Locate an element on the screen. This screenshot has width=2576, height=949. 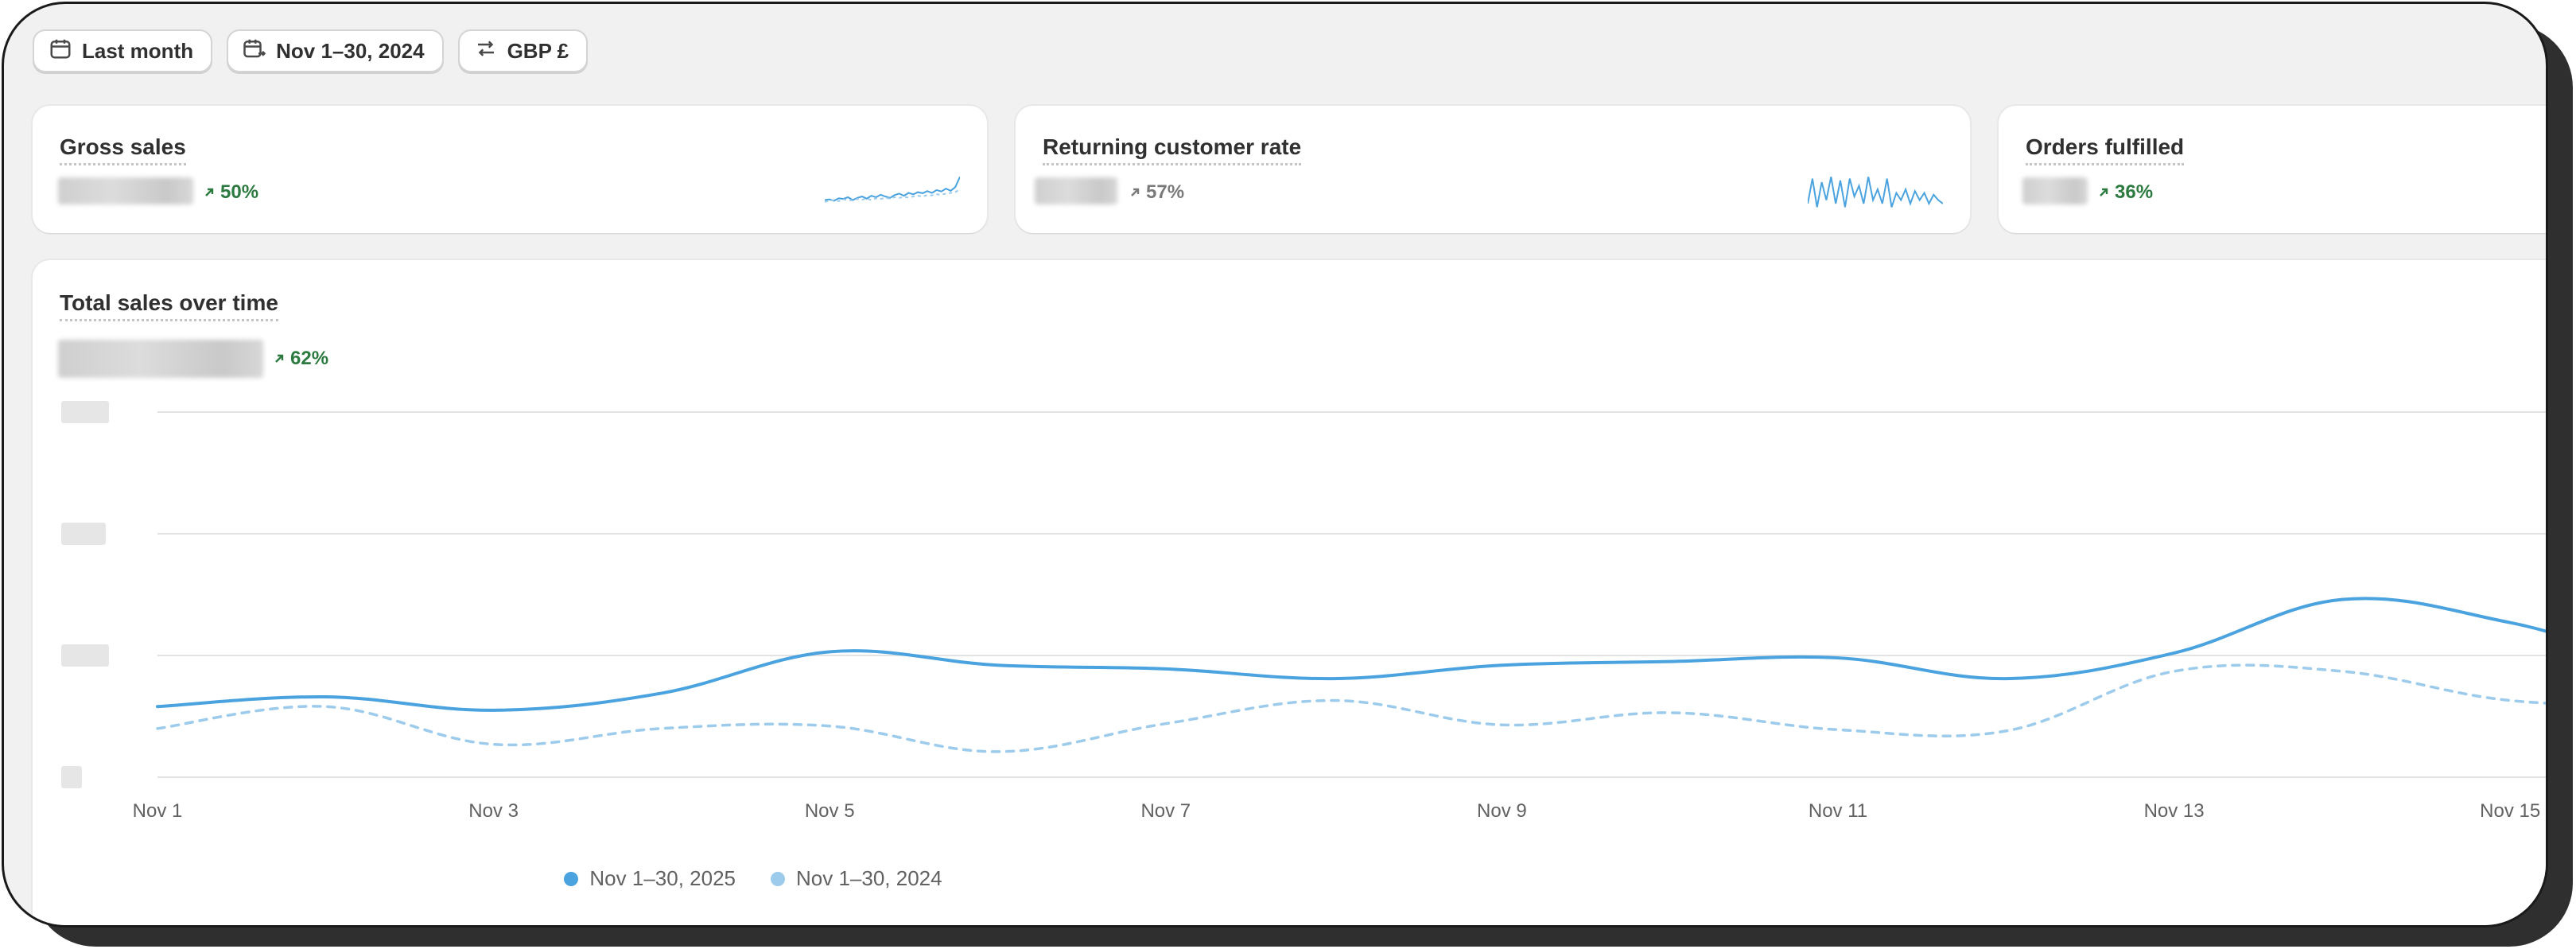
legend-item-current: Nov 1–30, 2025 is located at coordinates (650, 878).